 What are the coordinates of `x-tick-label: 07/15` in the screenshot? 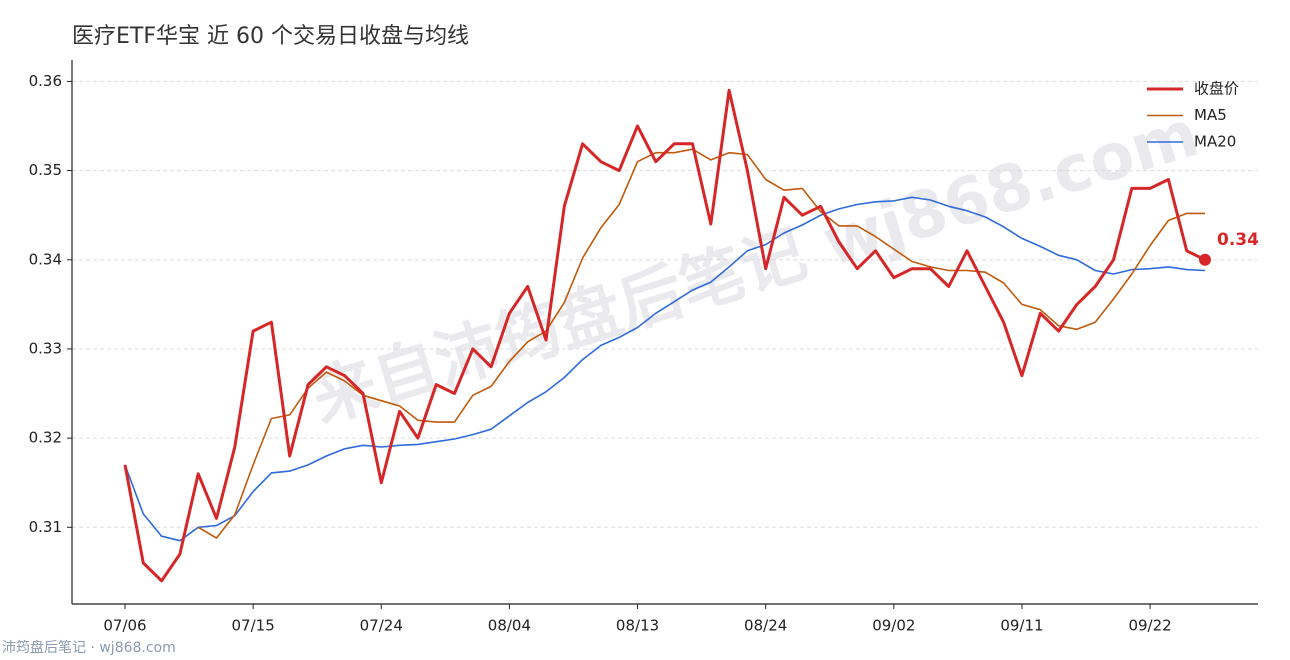 It's located at (253, 626).